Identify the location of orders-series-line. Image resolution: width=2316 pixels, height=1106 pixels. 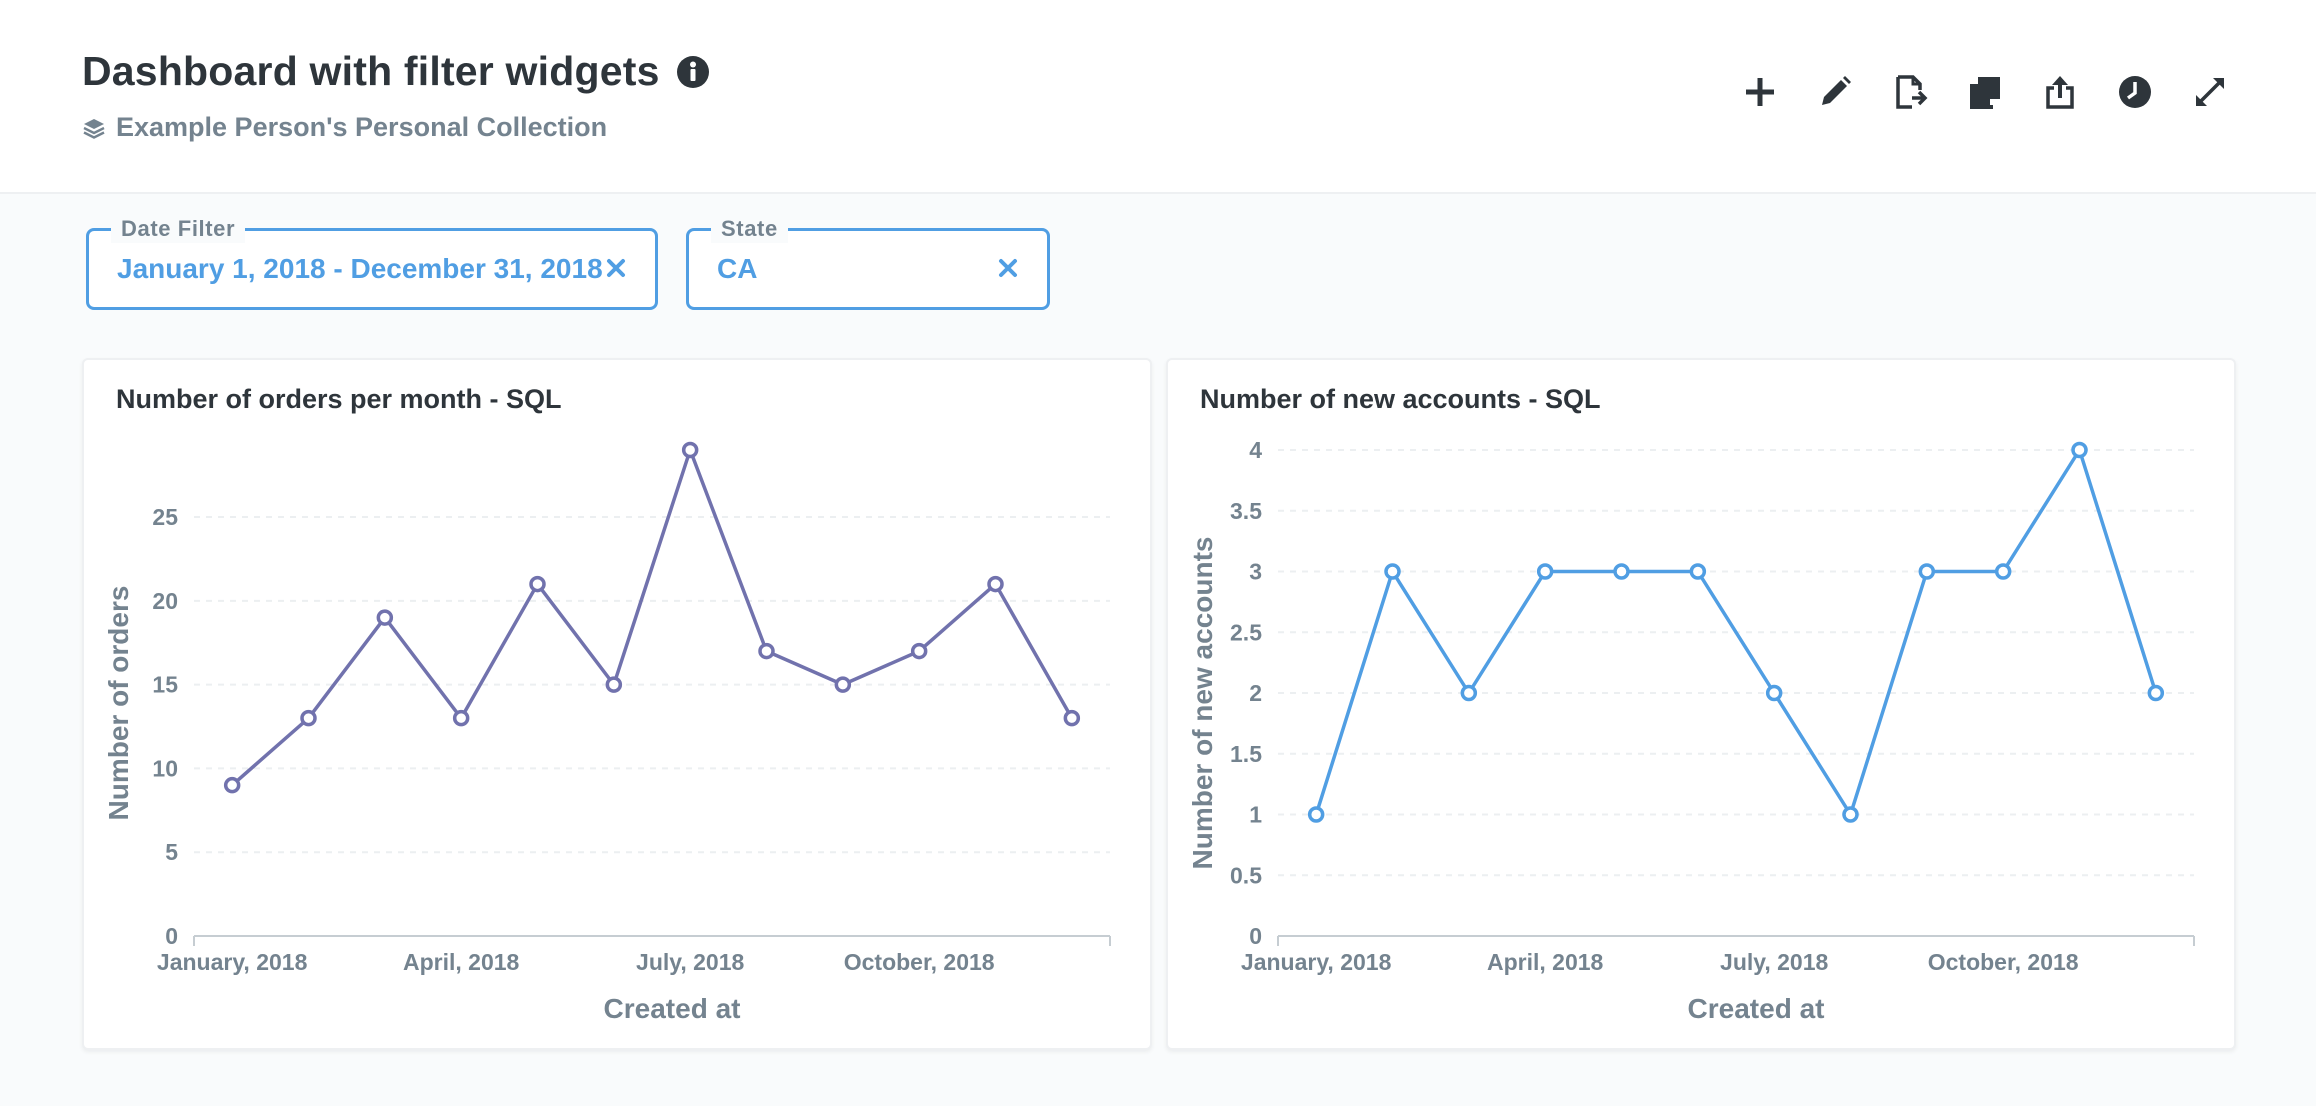
(652, 617).